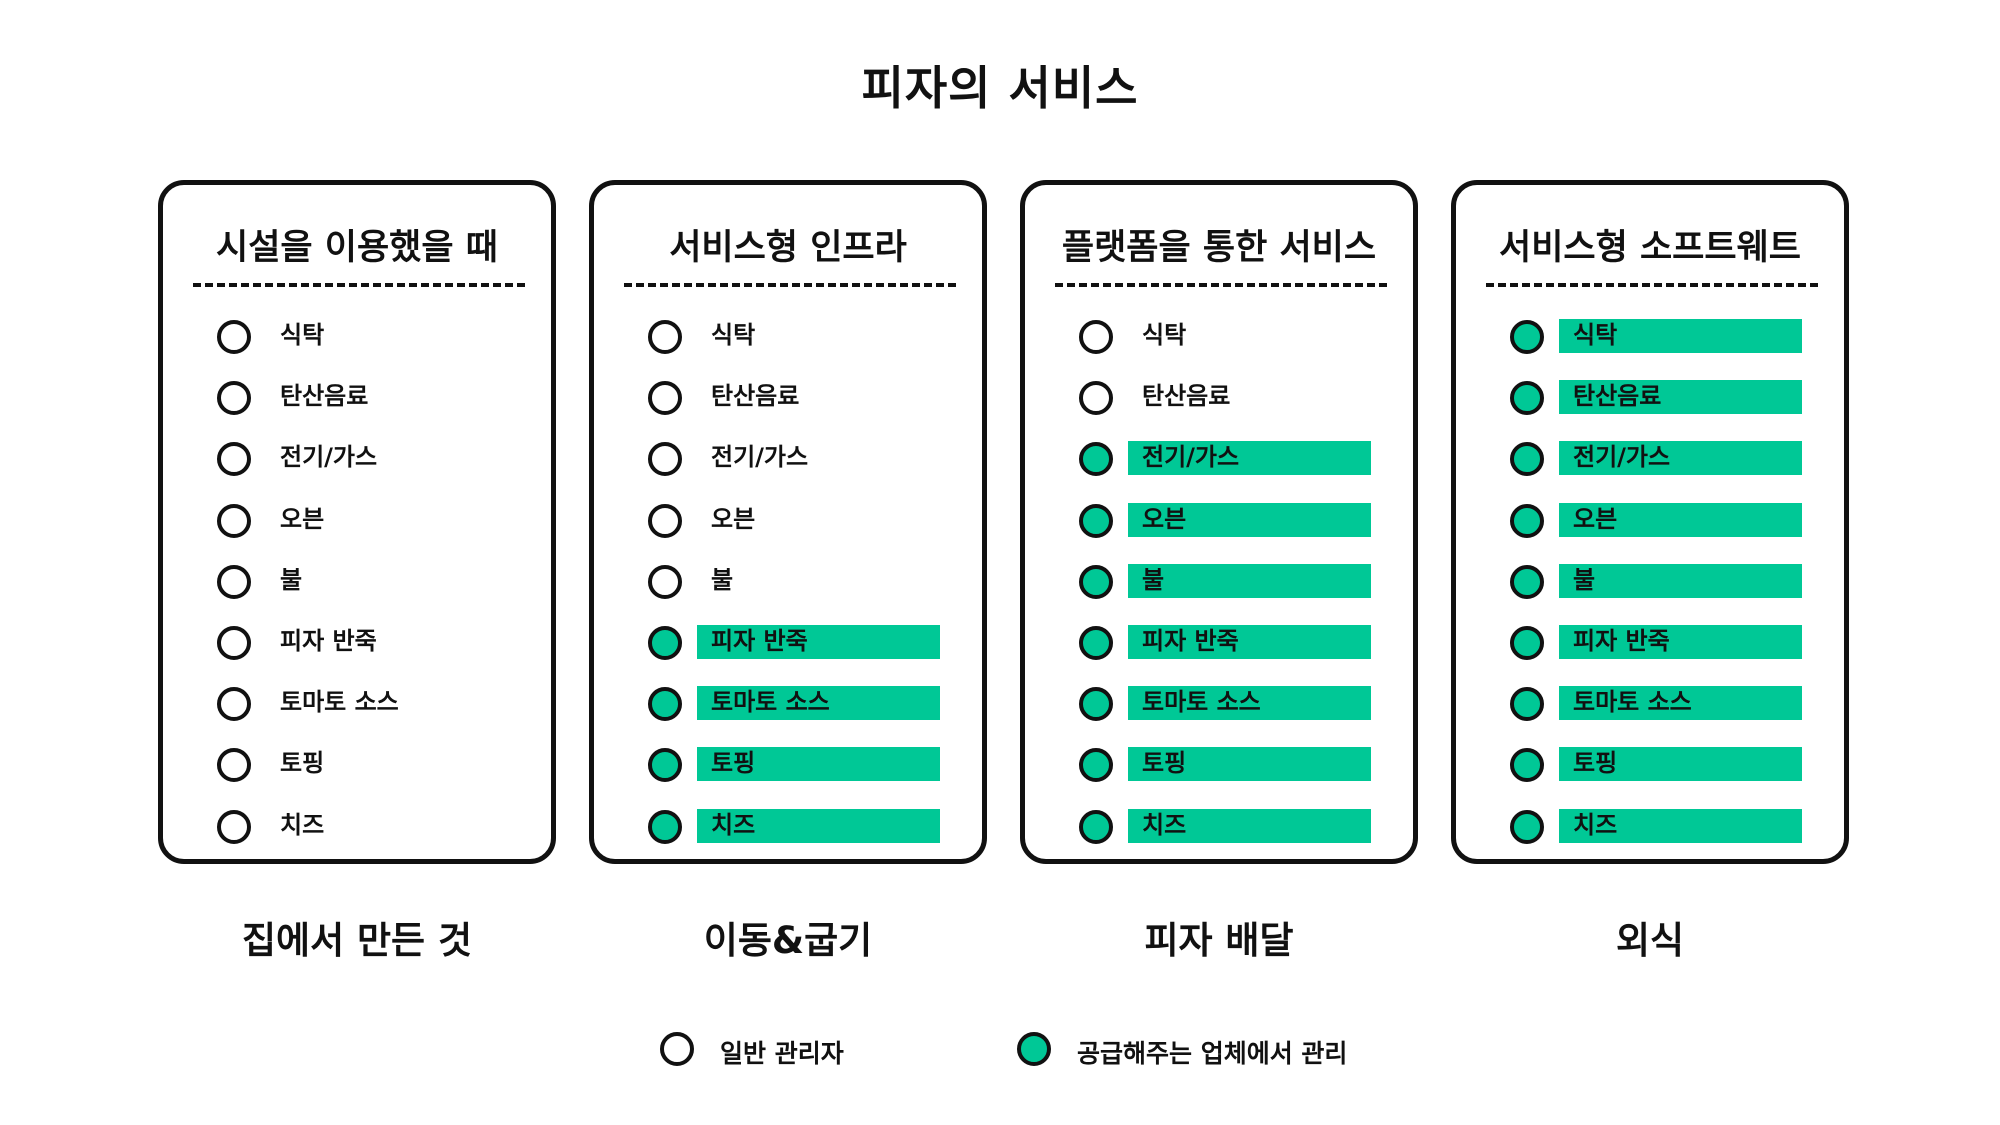  Describe the element at coordinates (357, 248) in the screenshot. I see `card-title: 시설을 이용했을 때` at that location.